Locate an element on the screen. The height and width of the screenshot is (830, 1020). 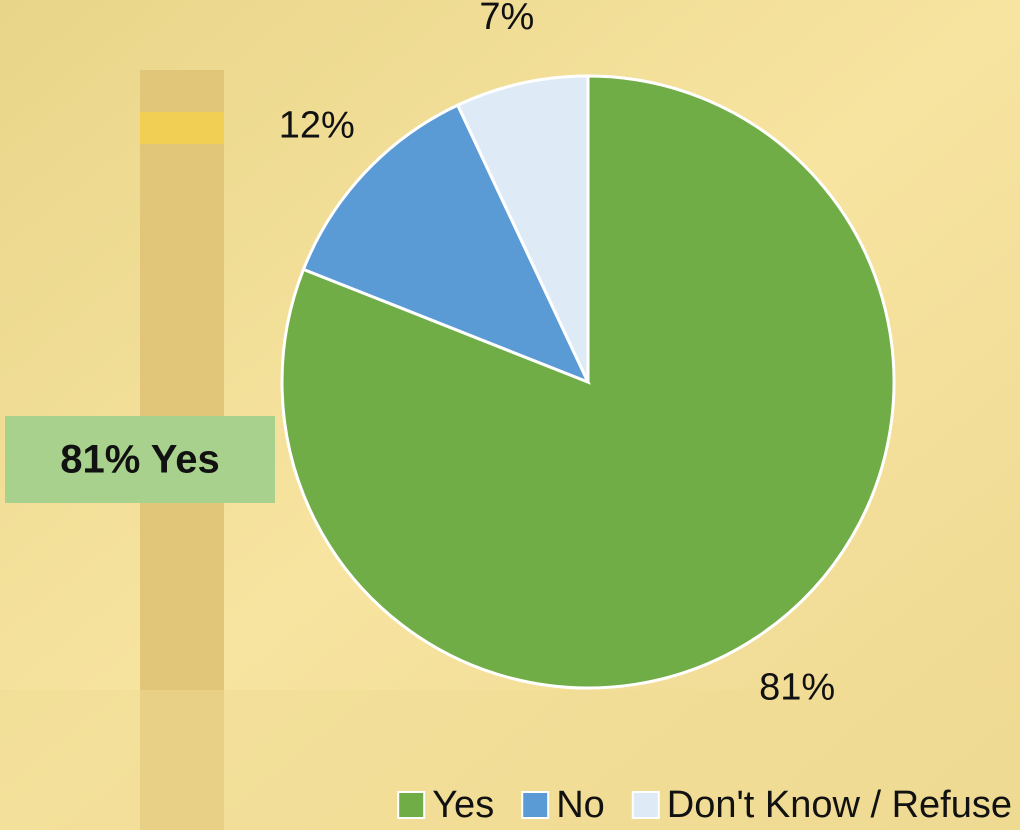
legend: Yes No Don't Know / Refuse is located at coordinates (704, 805).